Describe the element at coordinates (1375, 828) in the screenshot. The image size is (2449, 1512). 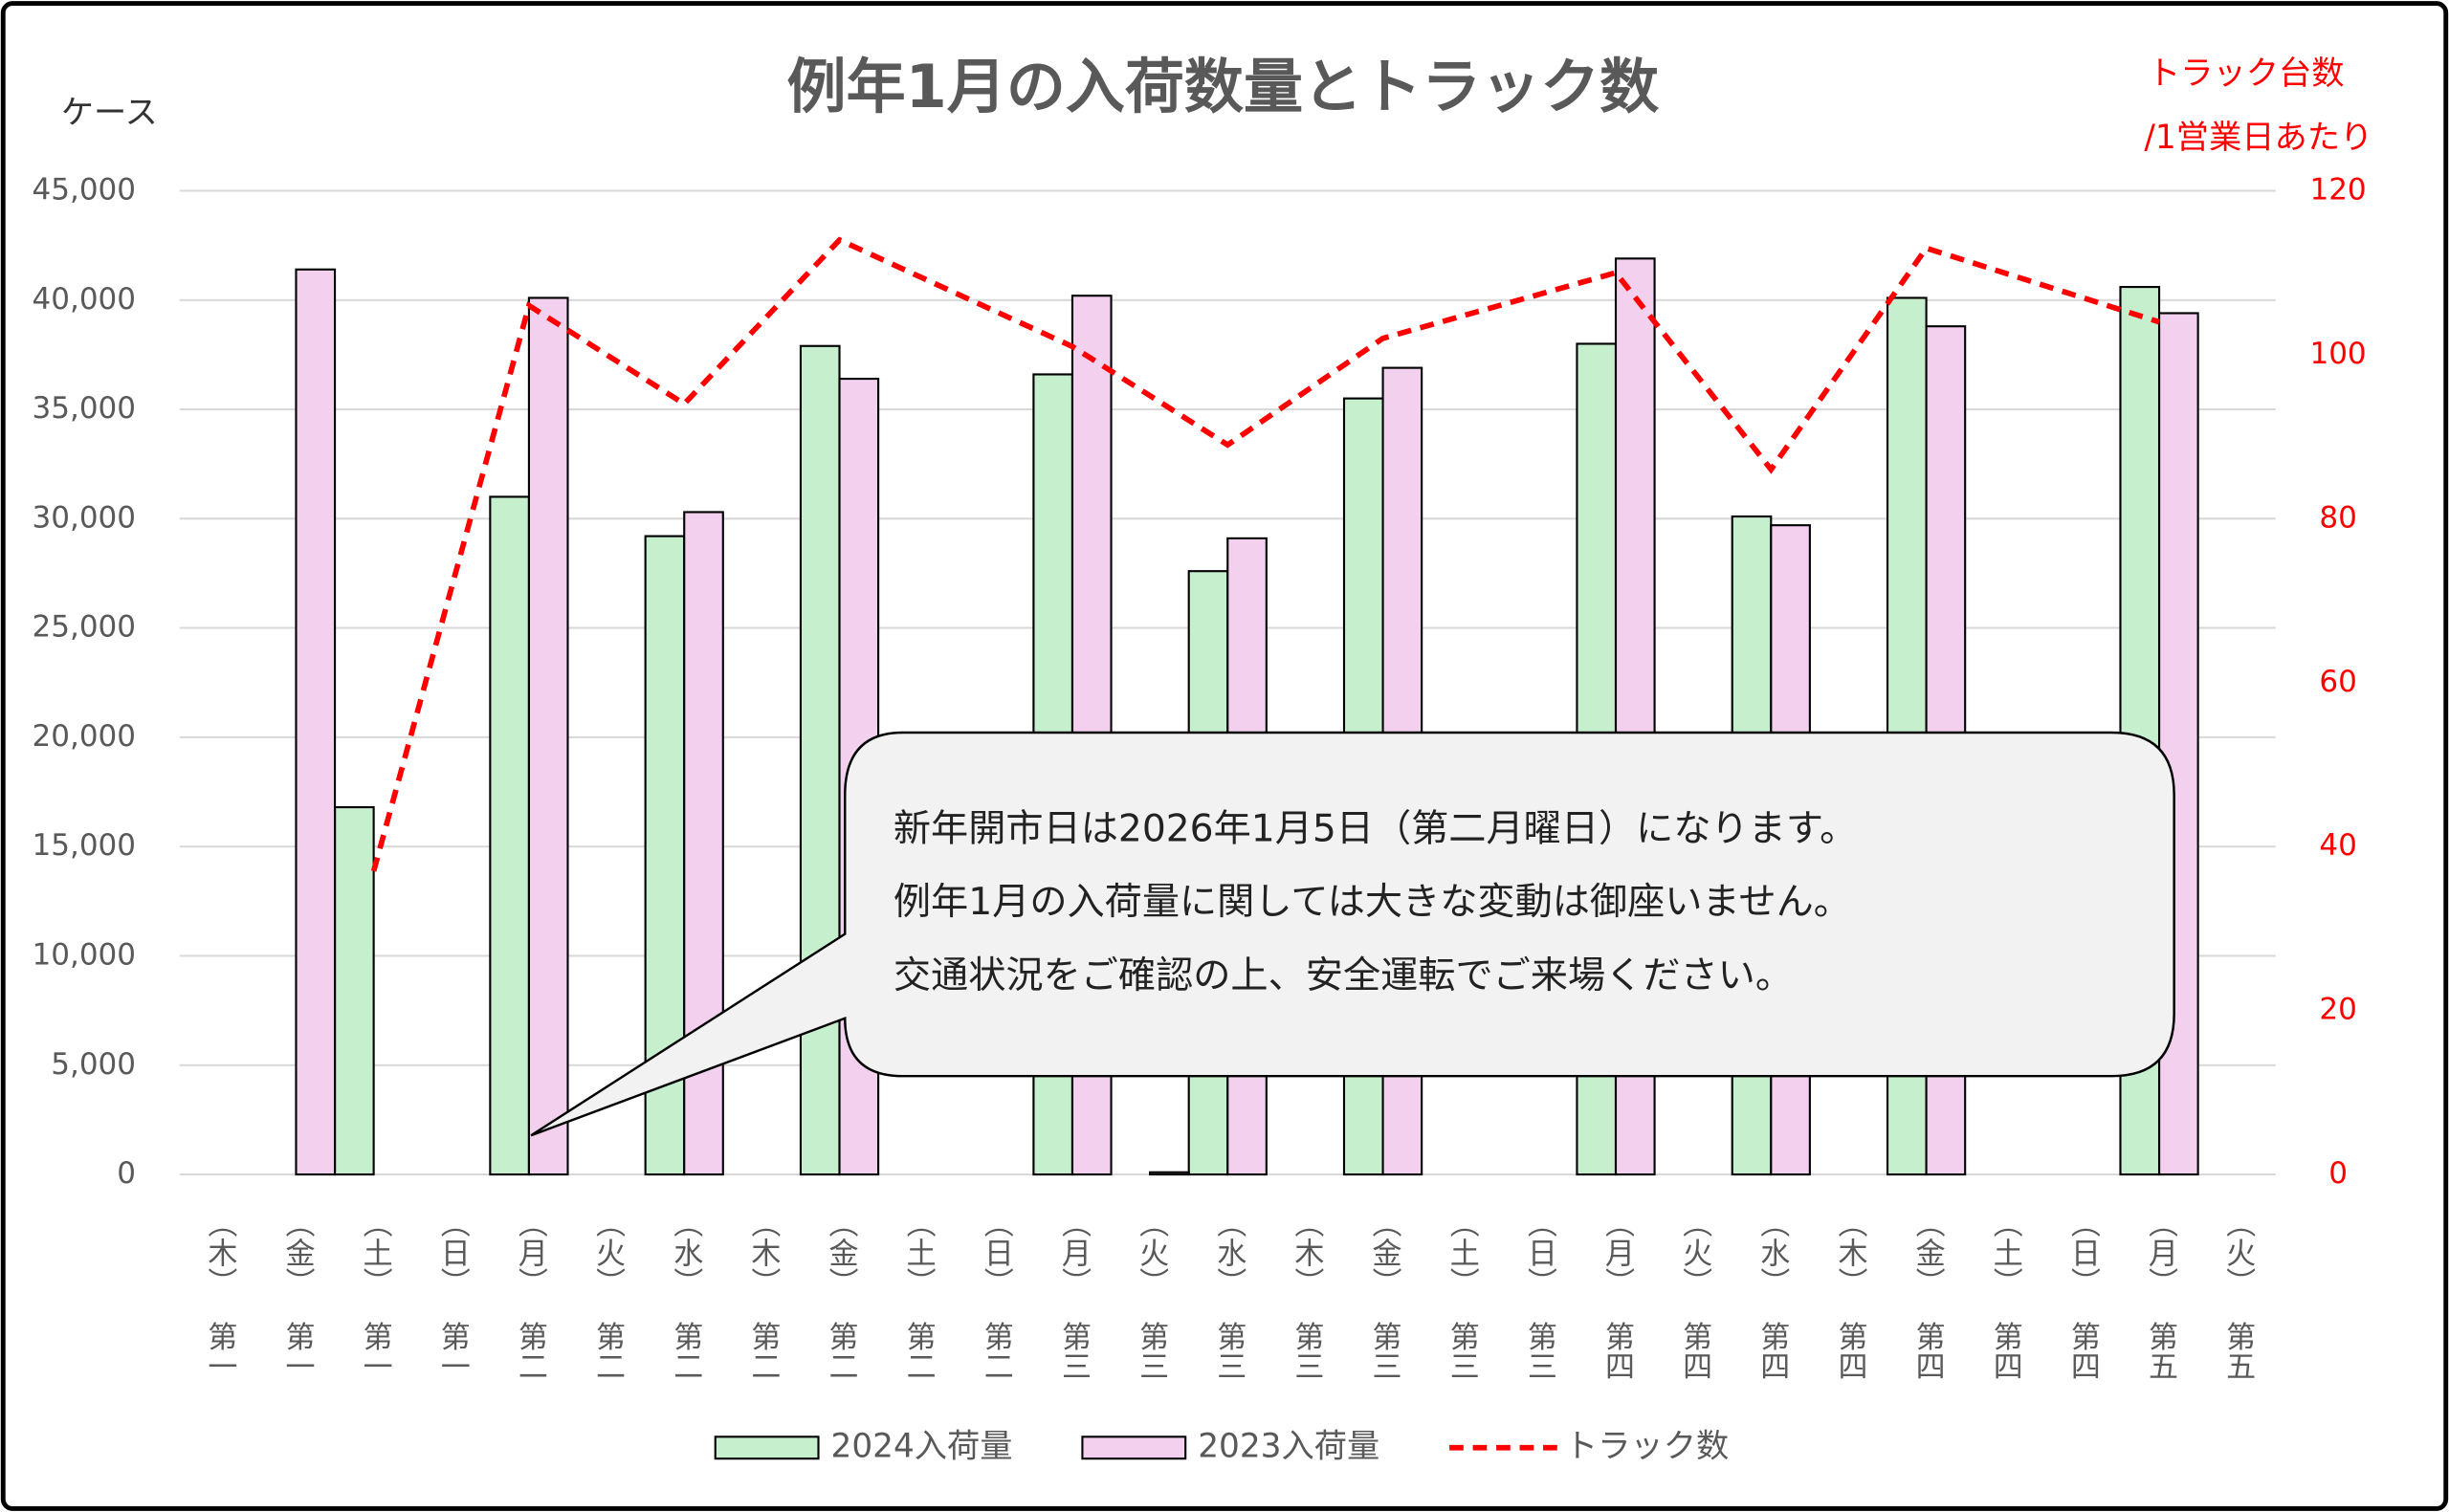
I see `callout-text: 新年開市日は2026年1月5日（第二月曜日）になります。` at that location.